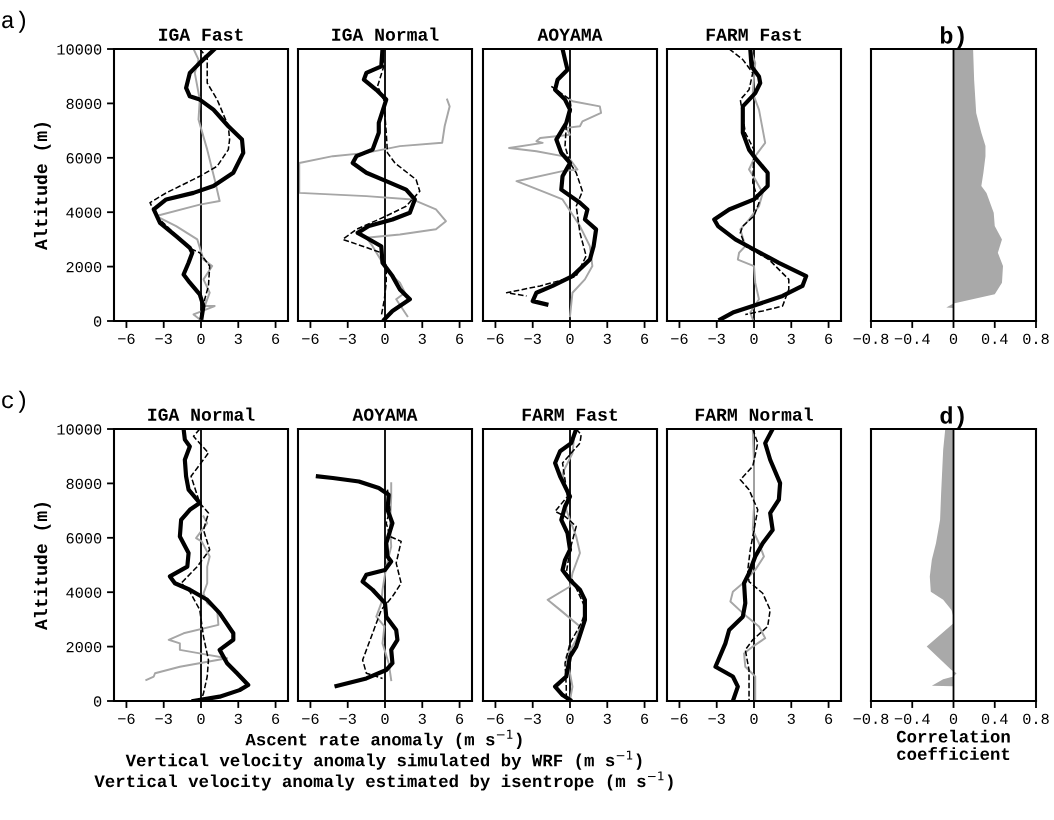 This screenshot has height=820, width=1054. What do you see at coordinates (953, 745) in the screenshot?
I see `x-axis-title: Correlation coefficient` at bounding box center [953, 745].